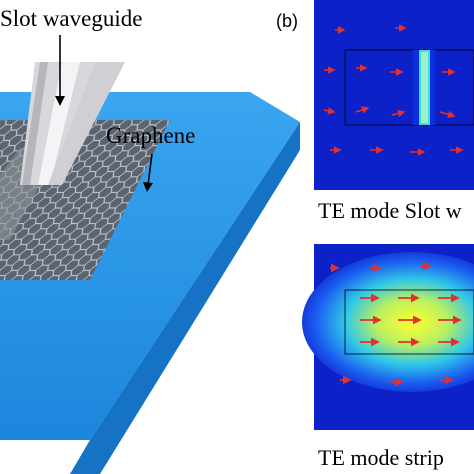 The height and width of the screenshot is (474, 474). I want to click on slot-mode-field, so click(394, 95).